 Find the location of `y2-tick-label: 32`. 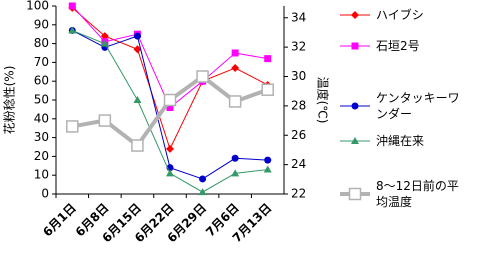

y2-tick-label: 32 is located at coordinates (298, 47).